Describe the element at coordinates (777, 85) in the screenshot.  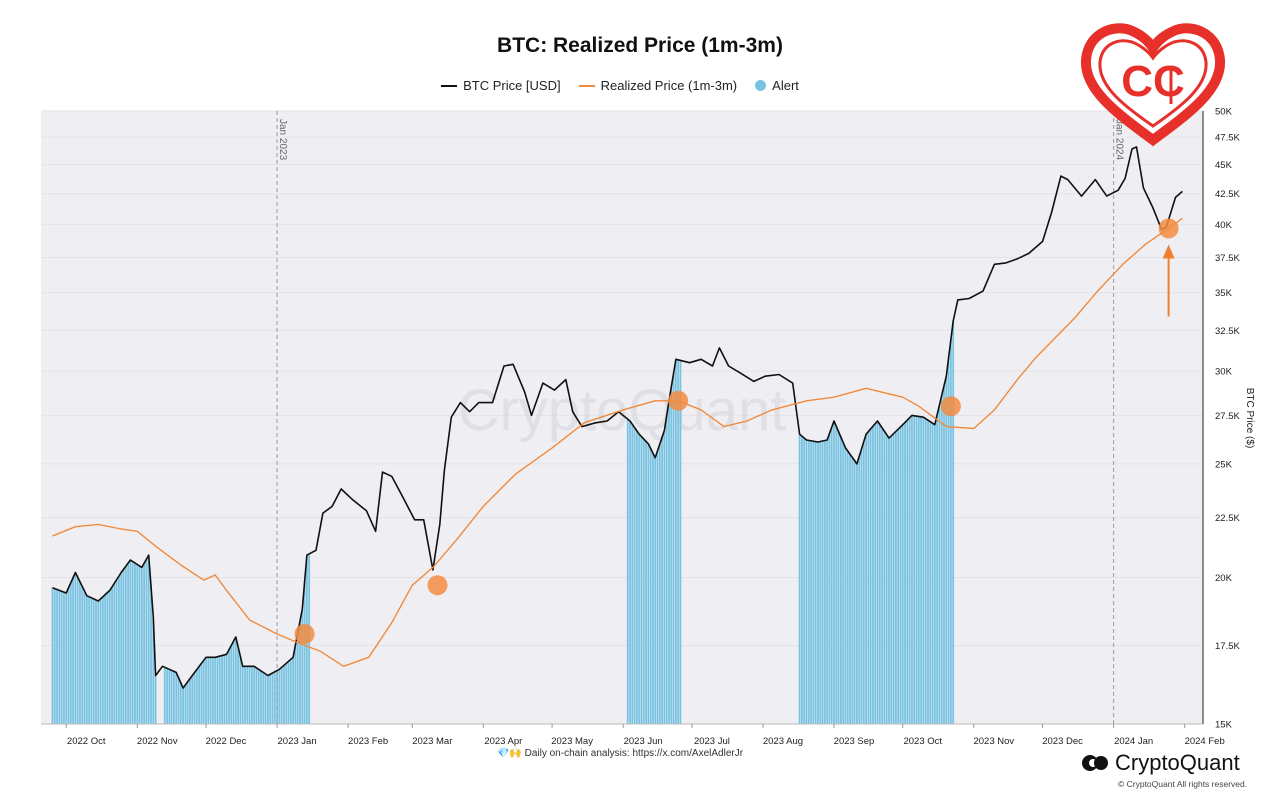
I see `legend-item-alert: Alert` at that location.